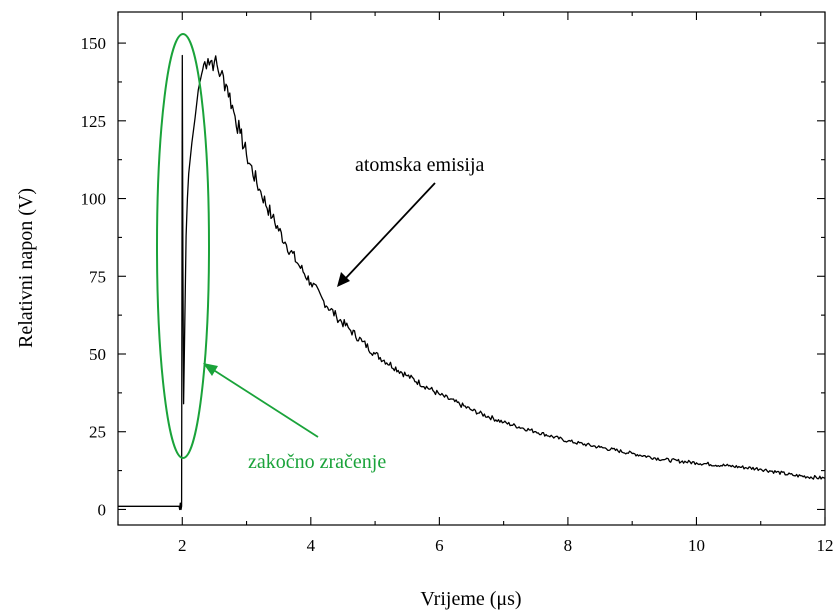 The image size is (837, 611). Describe the element at coordinates (311, 545) in the screenshot. I see `x-tick-label: 4` at that location.